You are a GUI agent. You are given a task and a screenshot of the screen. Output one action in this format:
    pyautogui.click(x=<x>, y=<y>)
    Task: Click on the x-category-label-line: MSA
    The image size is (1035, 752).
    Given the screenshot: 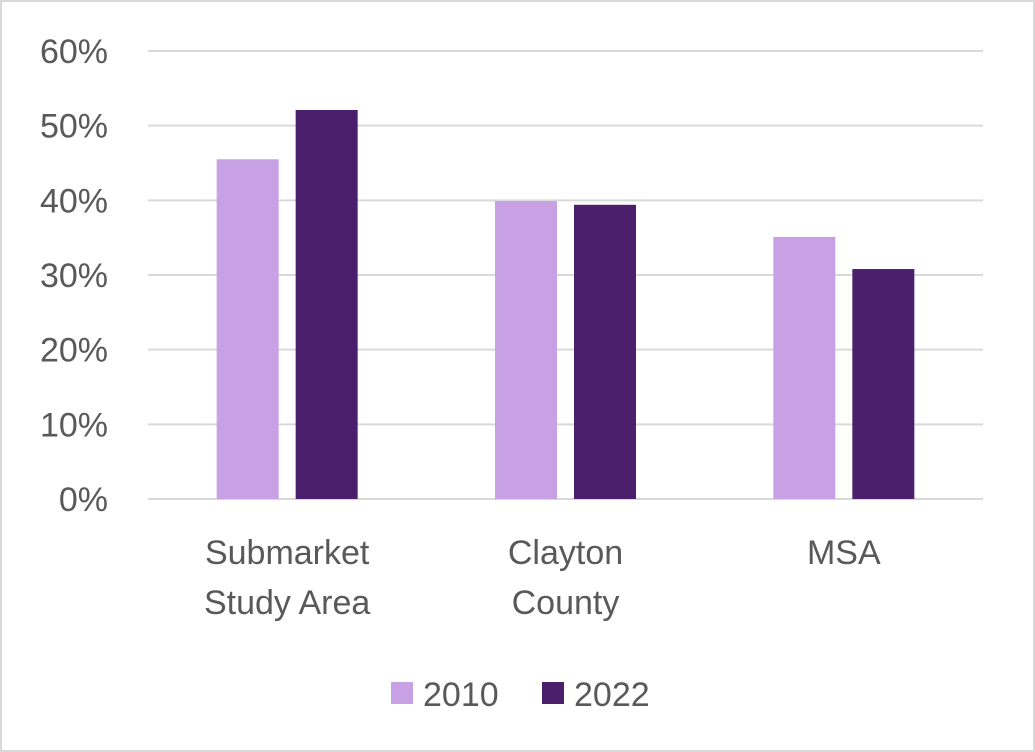 What is the action you would take?
    pyautogui.click(x=844, y=553)
    